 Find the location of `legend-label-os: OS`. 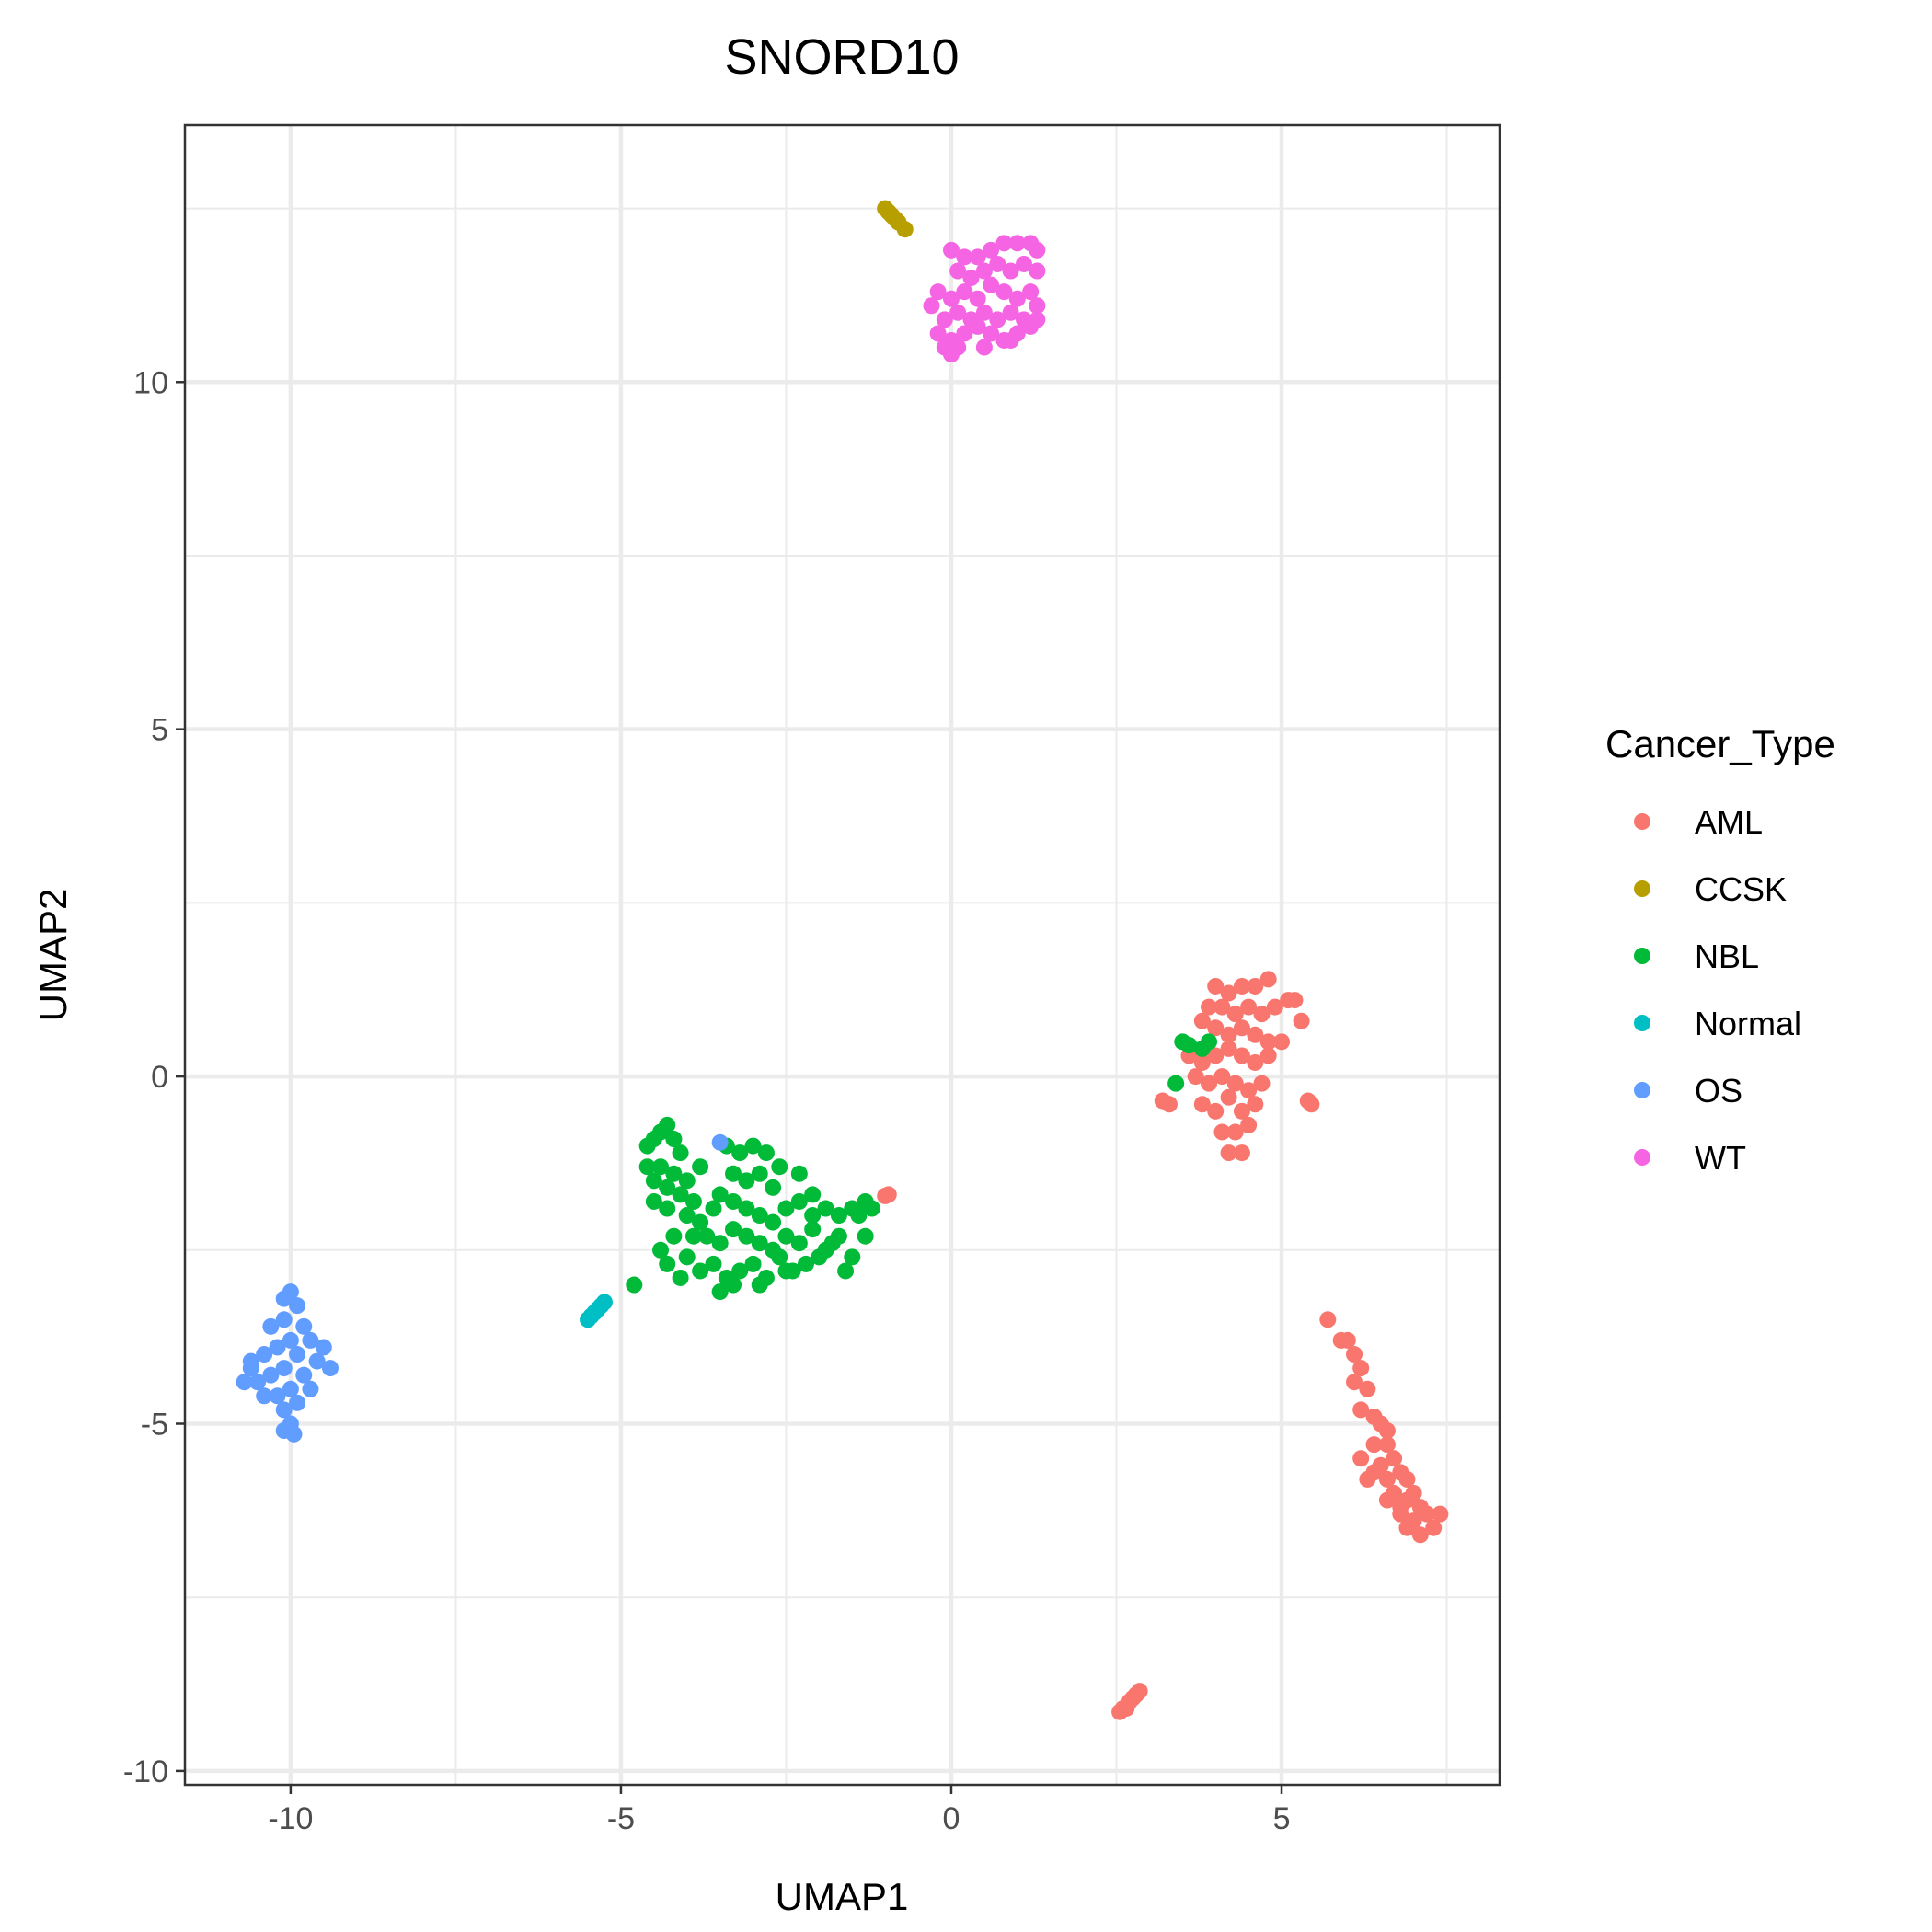

legend-label-os: OS is located at coordinates (1718, 1091).